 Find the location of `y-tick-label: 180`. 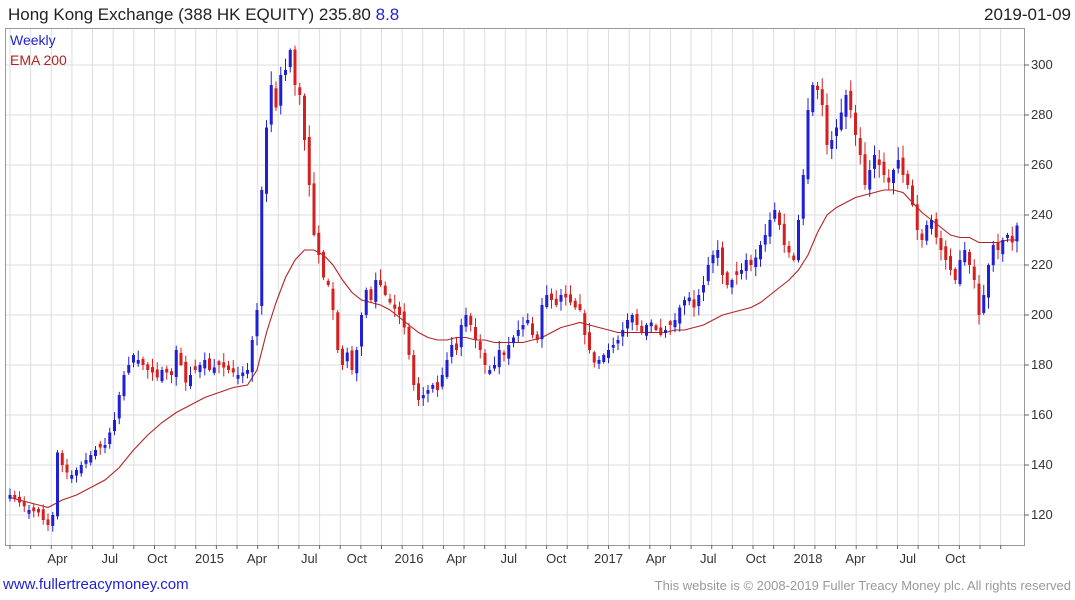

y-tick-label: 180 is located at coordinates (1042, 364).